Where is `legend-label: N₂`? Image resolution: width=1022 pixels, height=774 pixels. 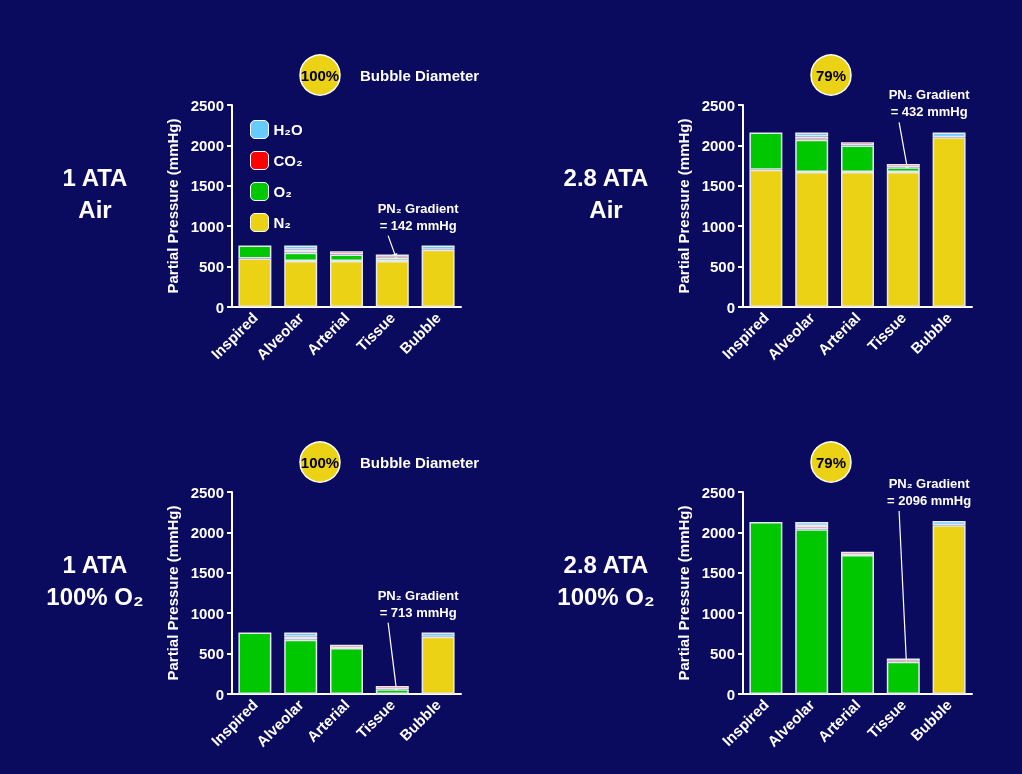
legend-label: N₂ is located at coordinates (282, 222).